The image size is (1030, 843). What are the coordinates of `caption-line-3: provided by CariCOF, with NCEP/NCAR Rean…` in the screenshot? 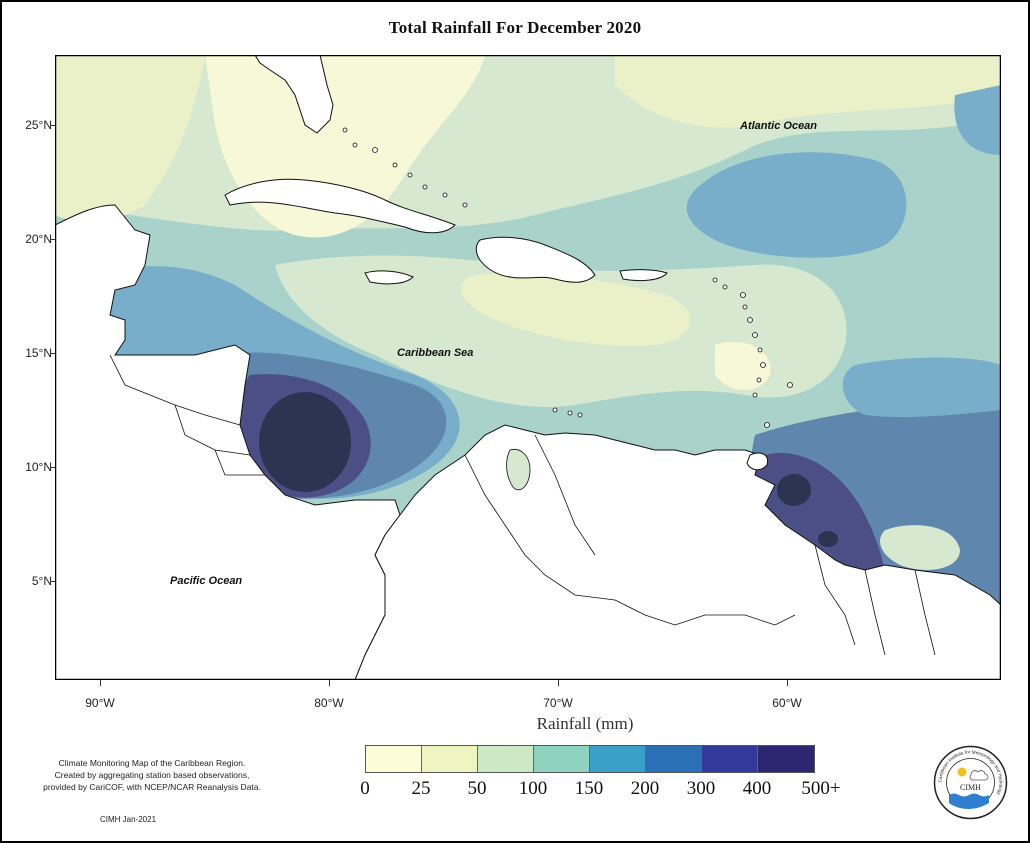 It's located at (152, 787).